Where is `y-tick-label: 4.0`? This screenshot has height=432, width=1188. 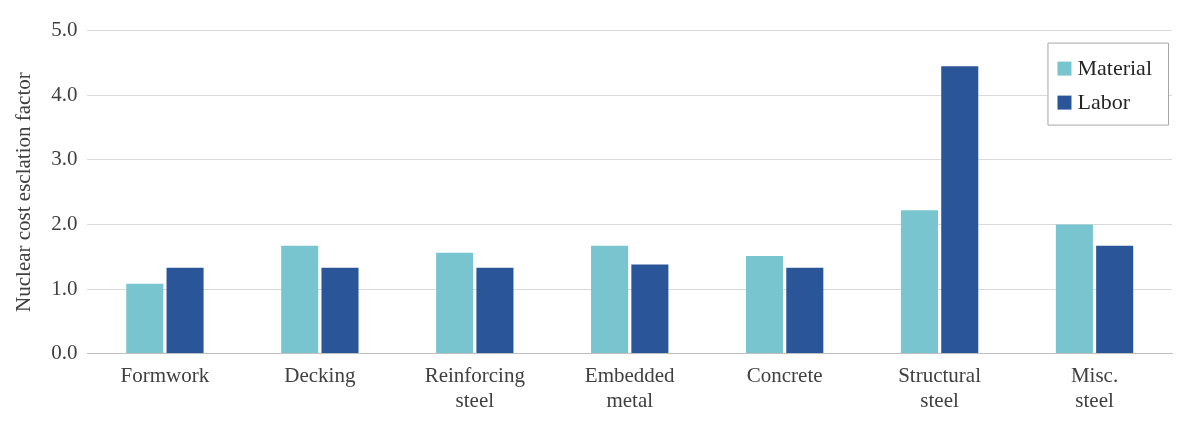
y-tick-label: 4.0 is located at coordinates (64, 93).